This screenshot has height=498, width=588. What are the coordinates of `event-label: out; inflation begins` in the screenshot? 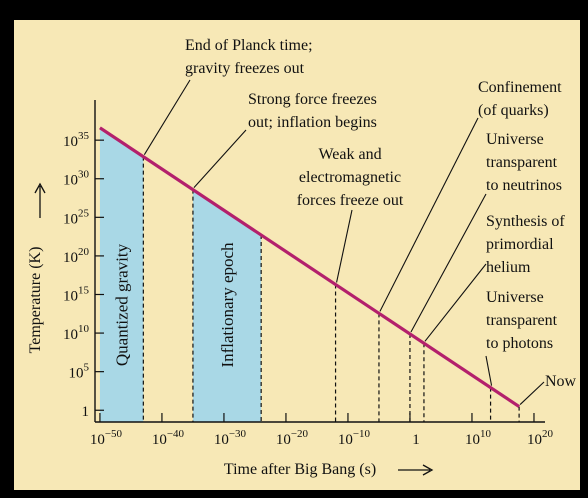 It's located at (312, 122).